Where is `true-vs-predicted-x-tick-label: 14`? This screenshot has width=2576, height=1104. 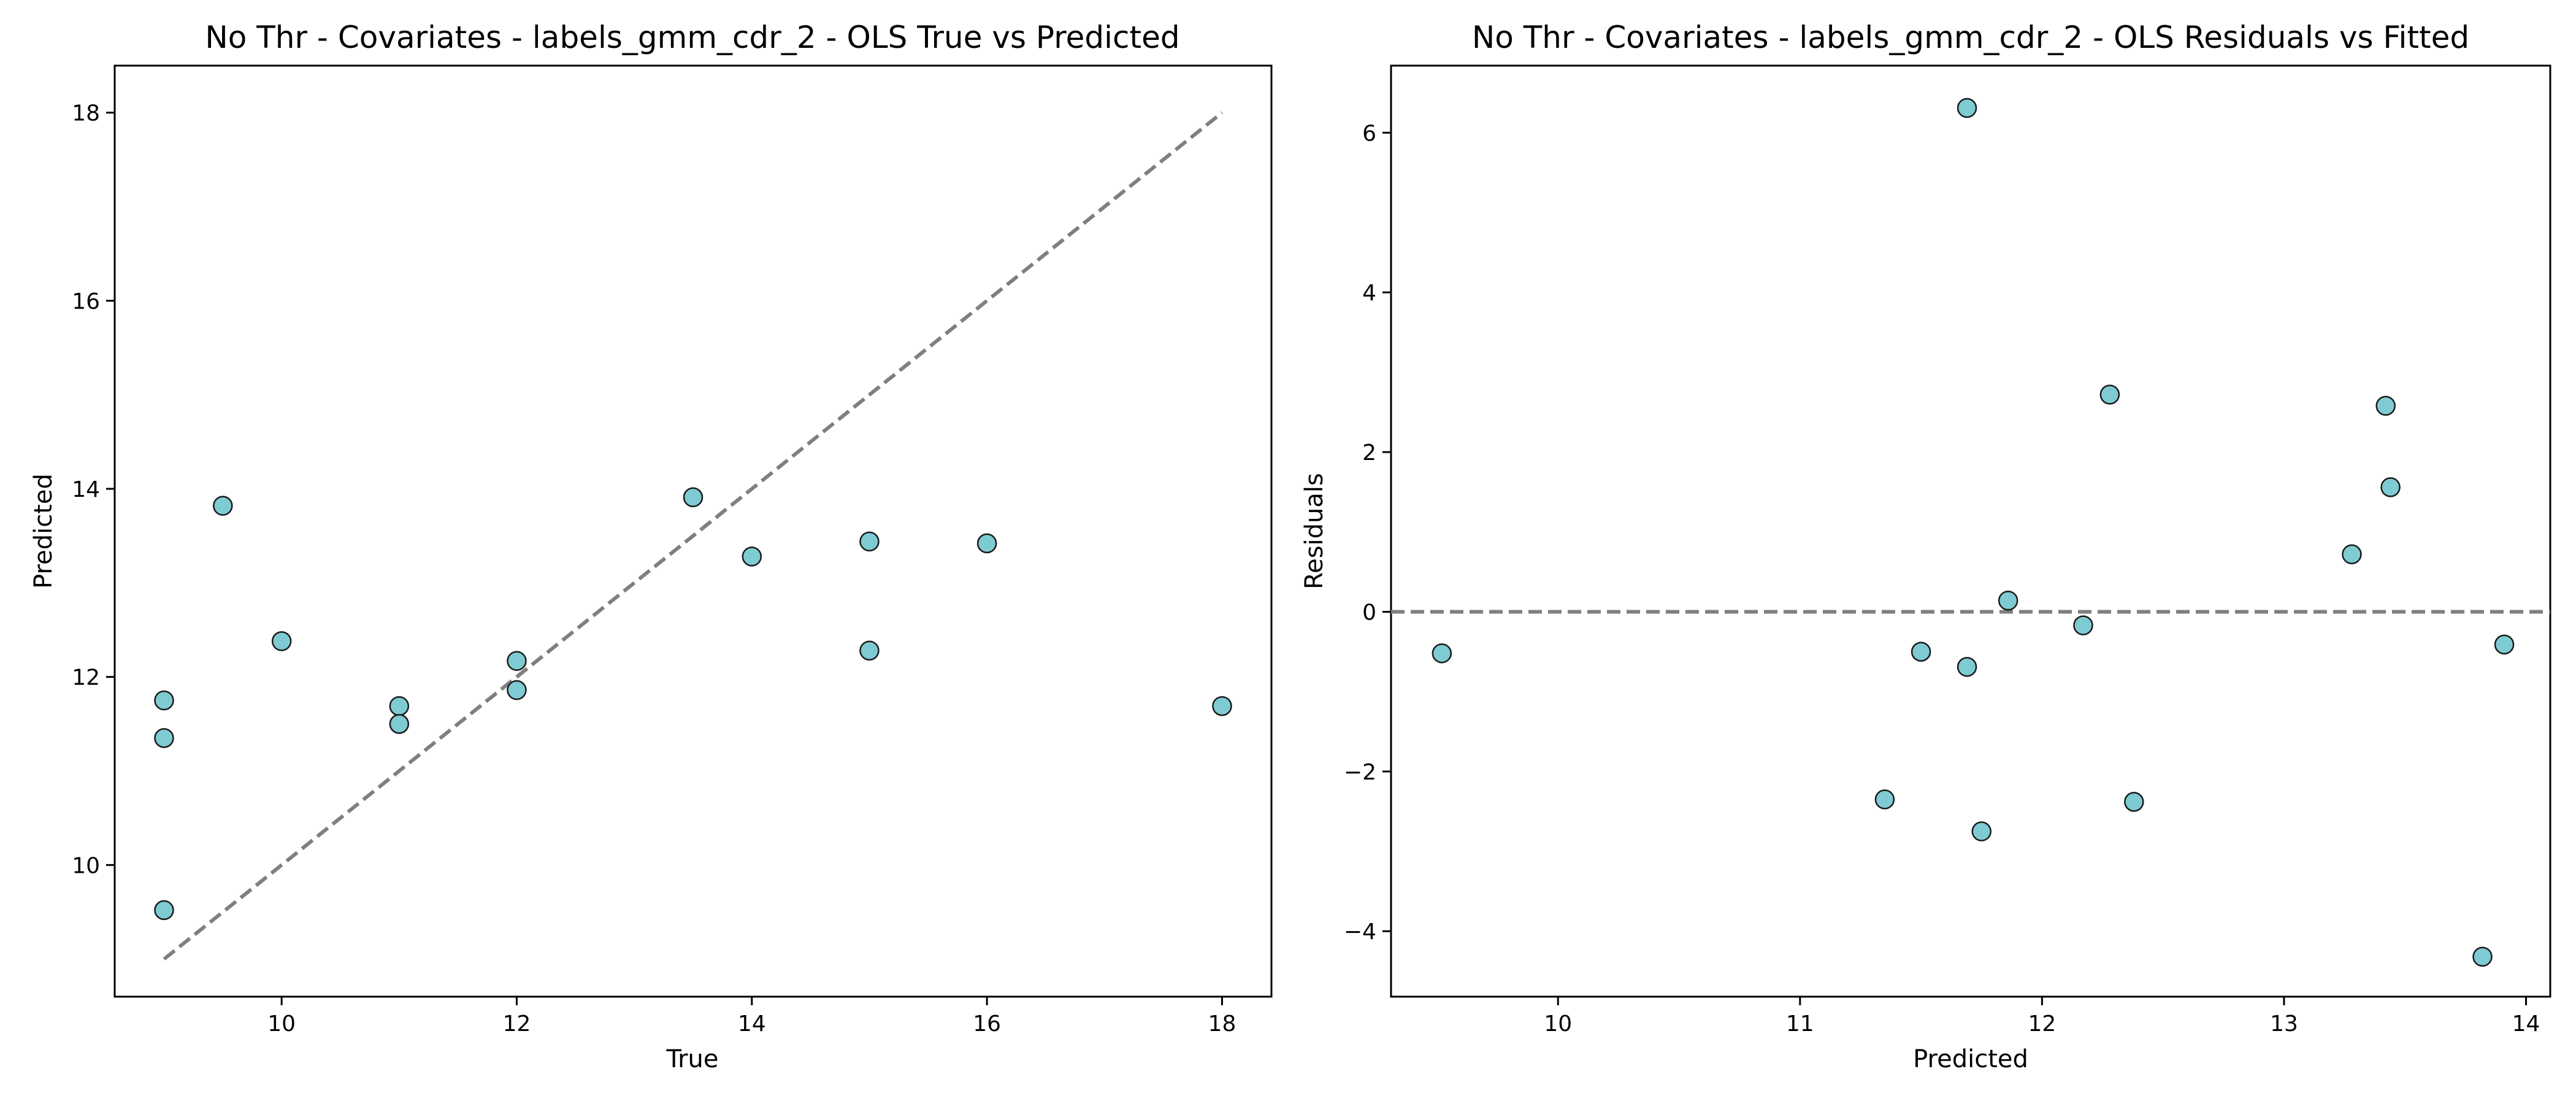
true-vs-predicted-x-tick-label: 14 is located at coordinates (752, 1024).